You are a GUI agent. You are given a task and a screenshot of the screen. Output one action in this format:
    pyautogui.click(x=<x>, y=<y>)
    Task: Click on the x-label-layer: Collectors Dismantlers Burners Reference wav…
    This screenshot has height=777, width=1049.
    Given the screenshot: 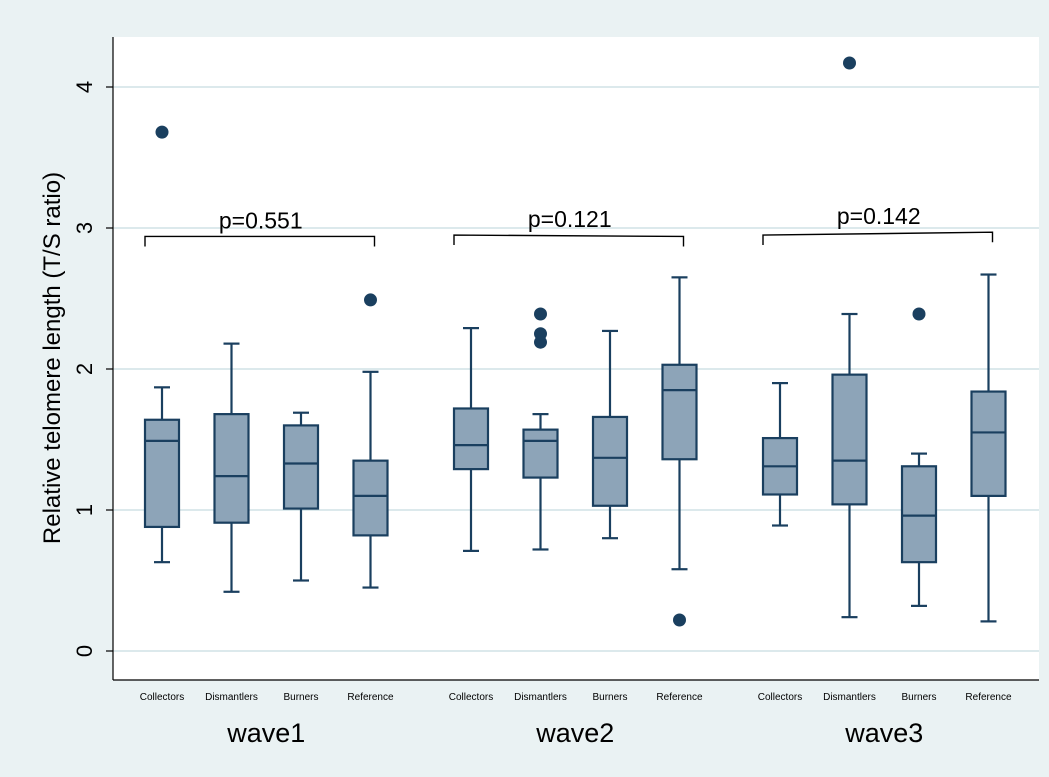 What is the action you would take?
    pyautogui.click(x=576, y=720)
    